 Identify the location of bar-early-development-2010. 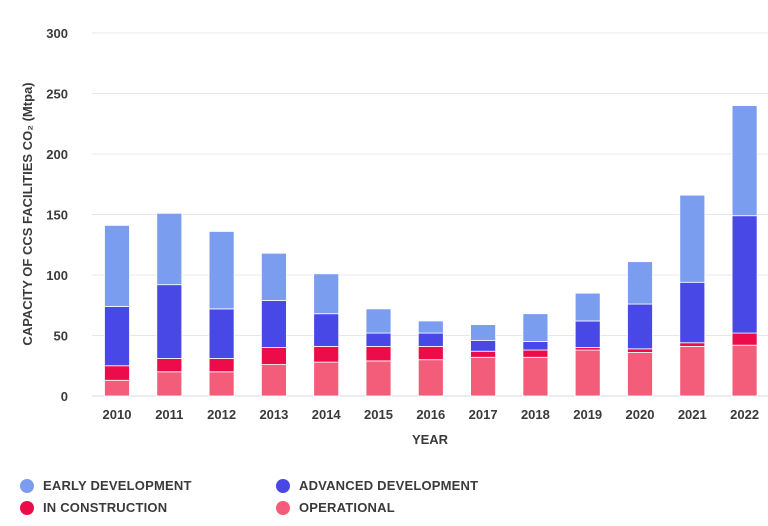
(117, 265).